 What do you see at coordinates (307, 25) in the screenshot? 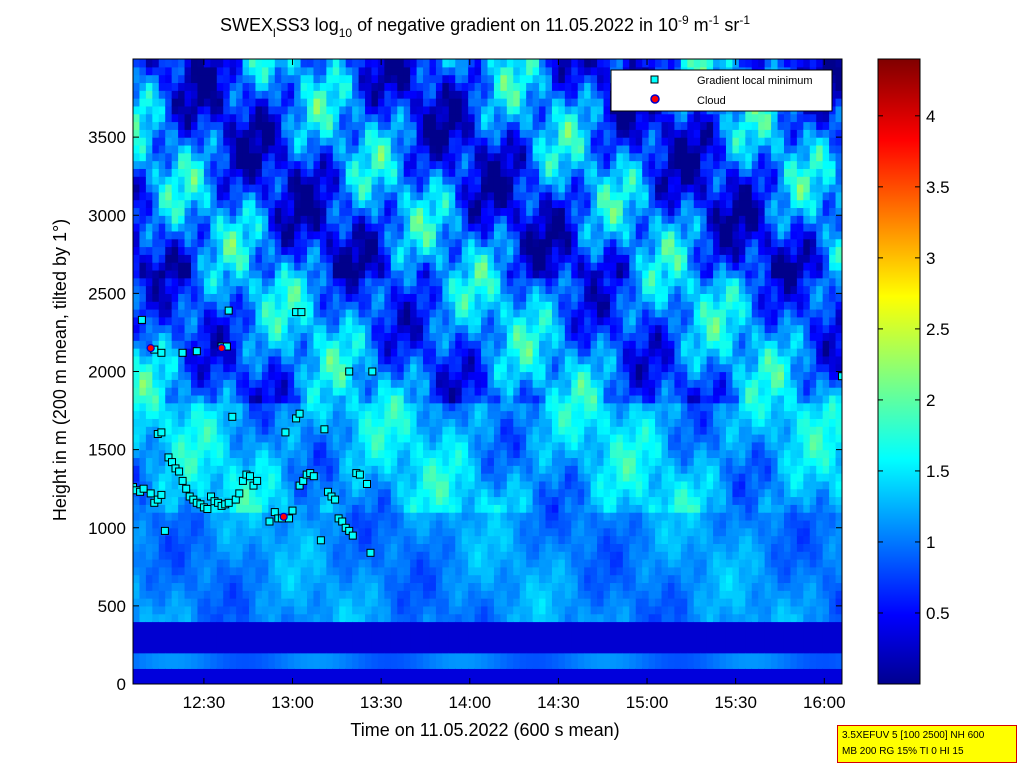
I see `title-part-b: SS3 log` at bounding box center [307, 25].